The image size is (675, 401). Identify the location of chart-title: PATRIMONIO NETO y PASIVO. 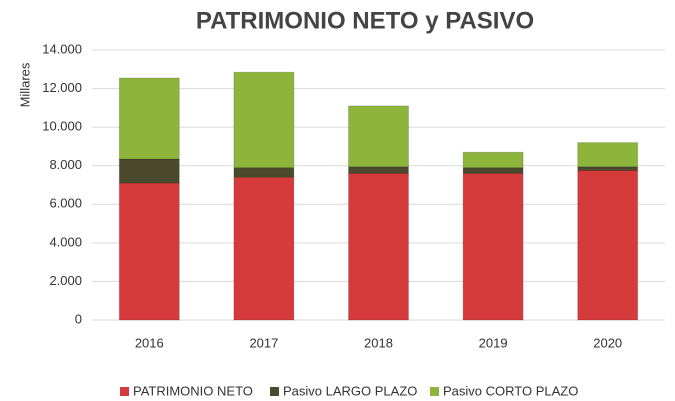
(365, 20).